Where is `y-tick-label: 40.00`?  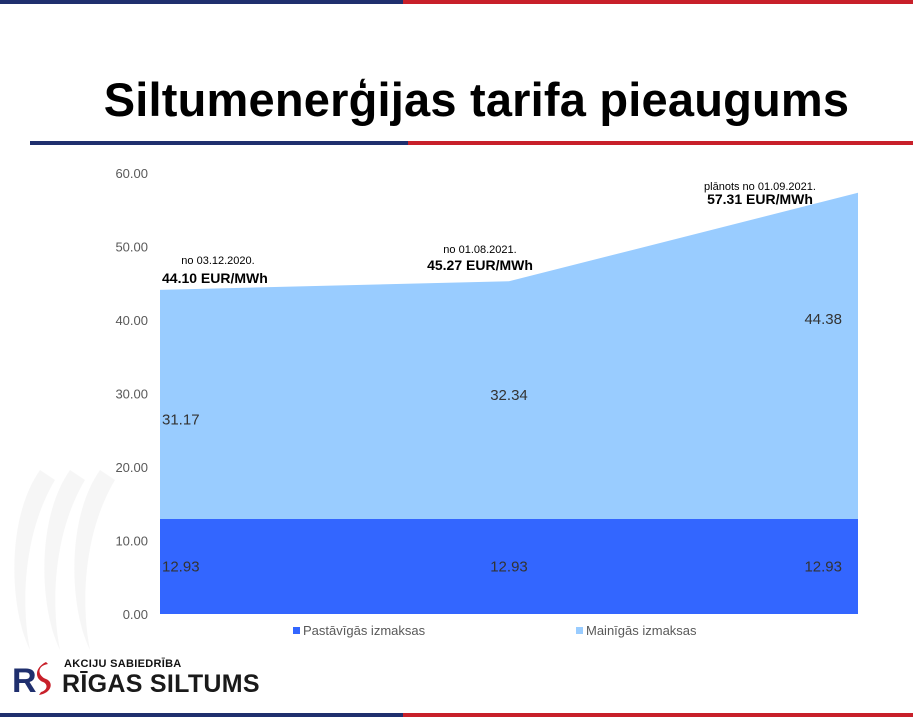
y-tick-label: 40.00 is located at coordinates (131, 320).